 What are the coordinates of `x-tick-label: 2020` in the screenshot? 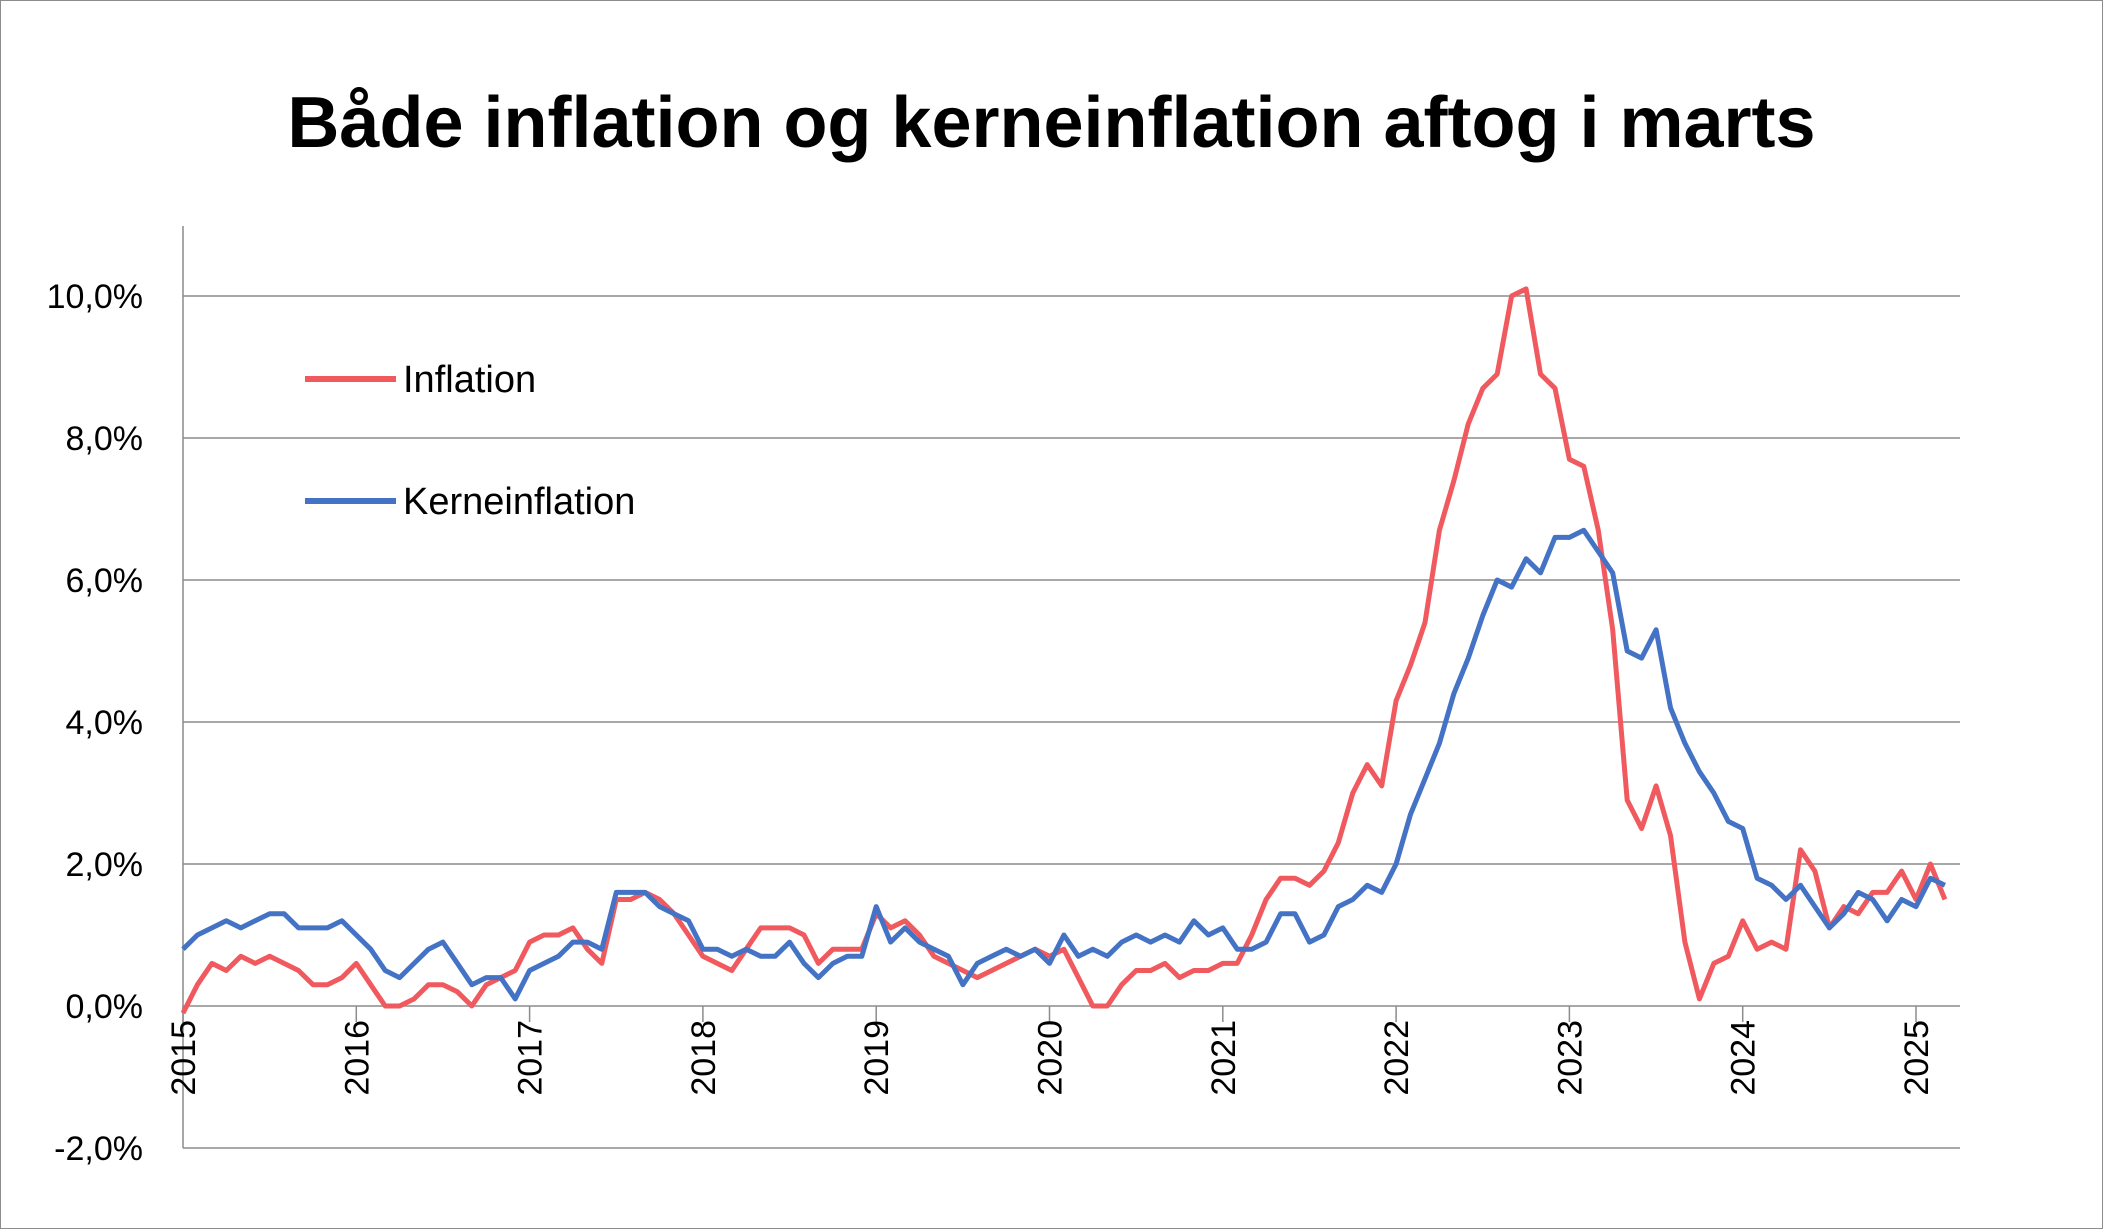 It's located at (1051, 1058).